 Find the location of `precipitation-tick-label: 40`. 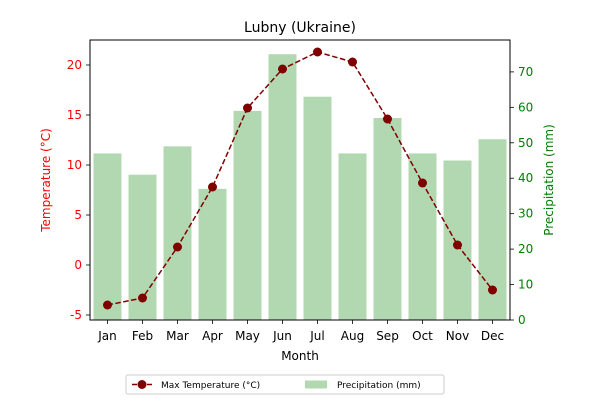

precipitation-tick-label: 40 is located at coordinates (525, 178).